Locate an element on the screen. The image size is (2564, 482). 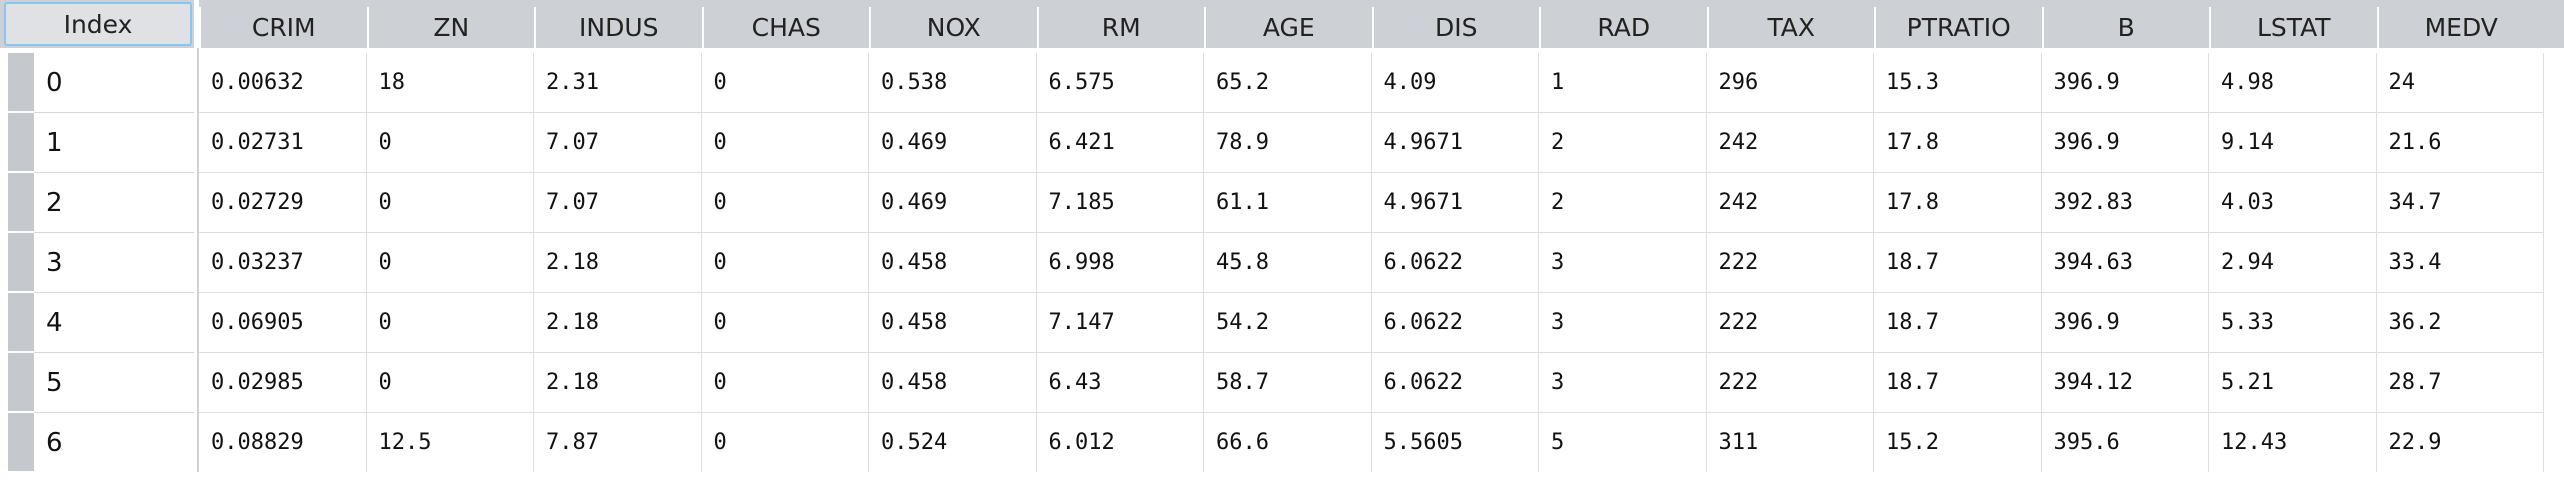
table-cell-crim: 0.03237 is located at coordinates (283, 263).